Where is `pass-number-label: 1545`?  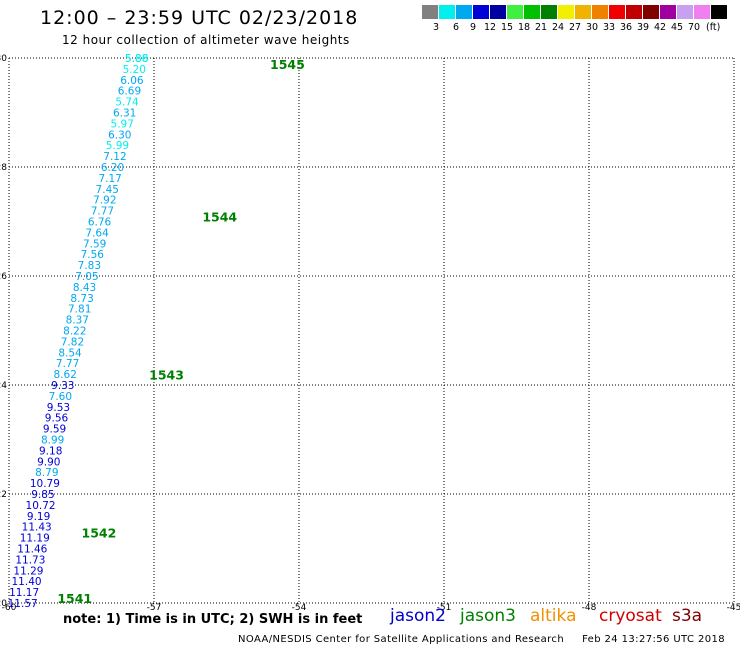
pass-number-label: 1545 is located at coordinates (287, 64).